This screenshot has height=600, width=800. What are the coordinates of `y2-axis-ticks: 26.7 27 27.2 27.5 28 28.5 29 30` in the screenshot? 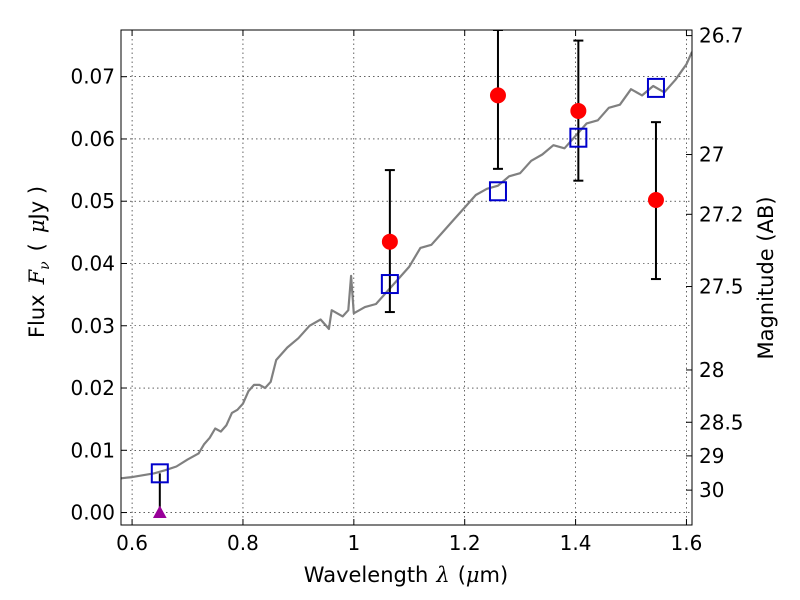 It's located at (715, 263).